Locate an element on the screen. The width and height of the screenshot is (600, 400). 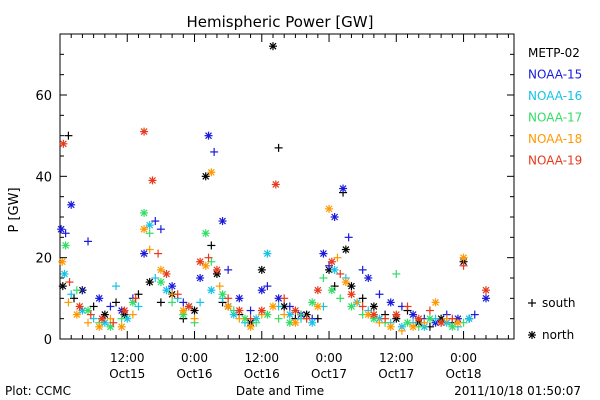
y-tick-label: 60 is located at coordinates (43, 96).